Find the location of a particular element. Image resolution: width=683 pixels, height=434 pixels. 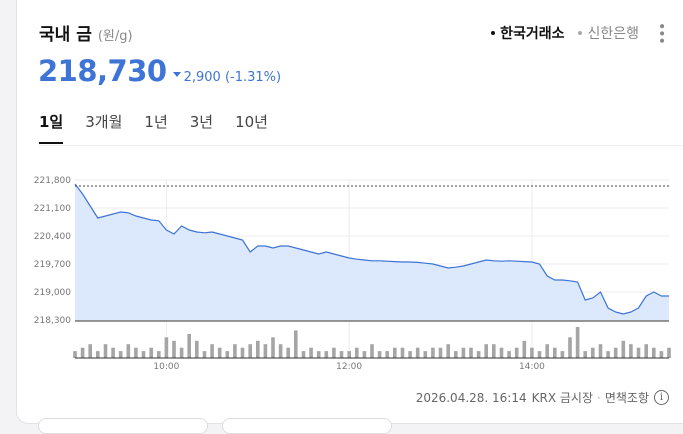

card-title: 국내 금 is located at coordinates (65, 35).